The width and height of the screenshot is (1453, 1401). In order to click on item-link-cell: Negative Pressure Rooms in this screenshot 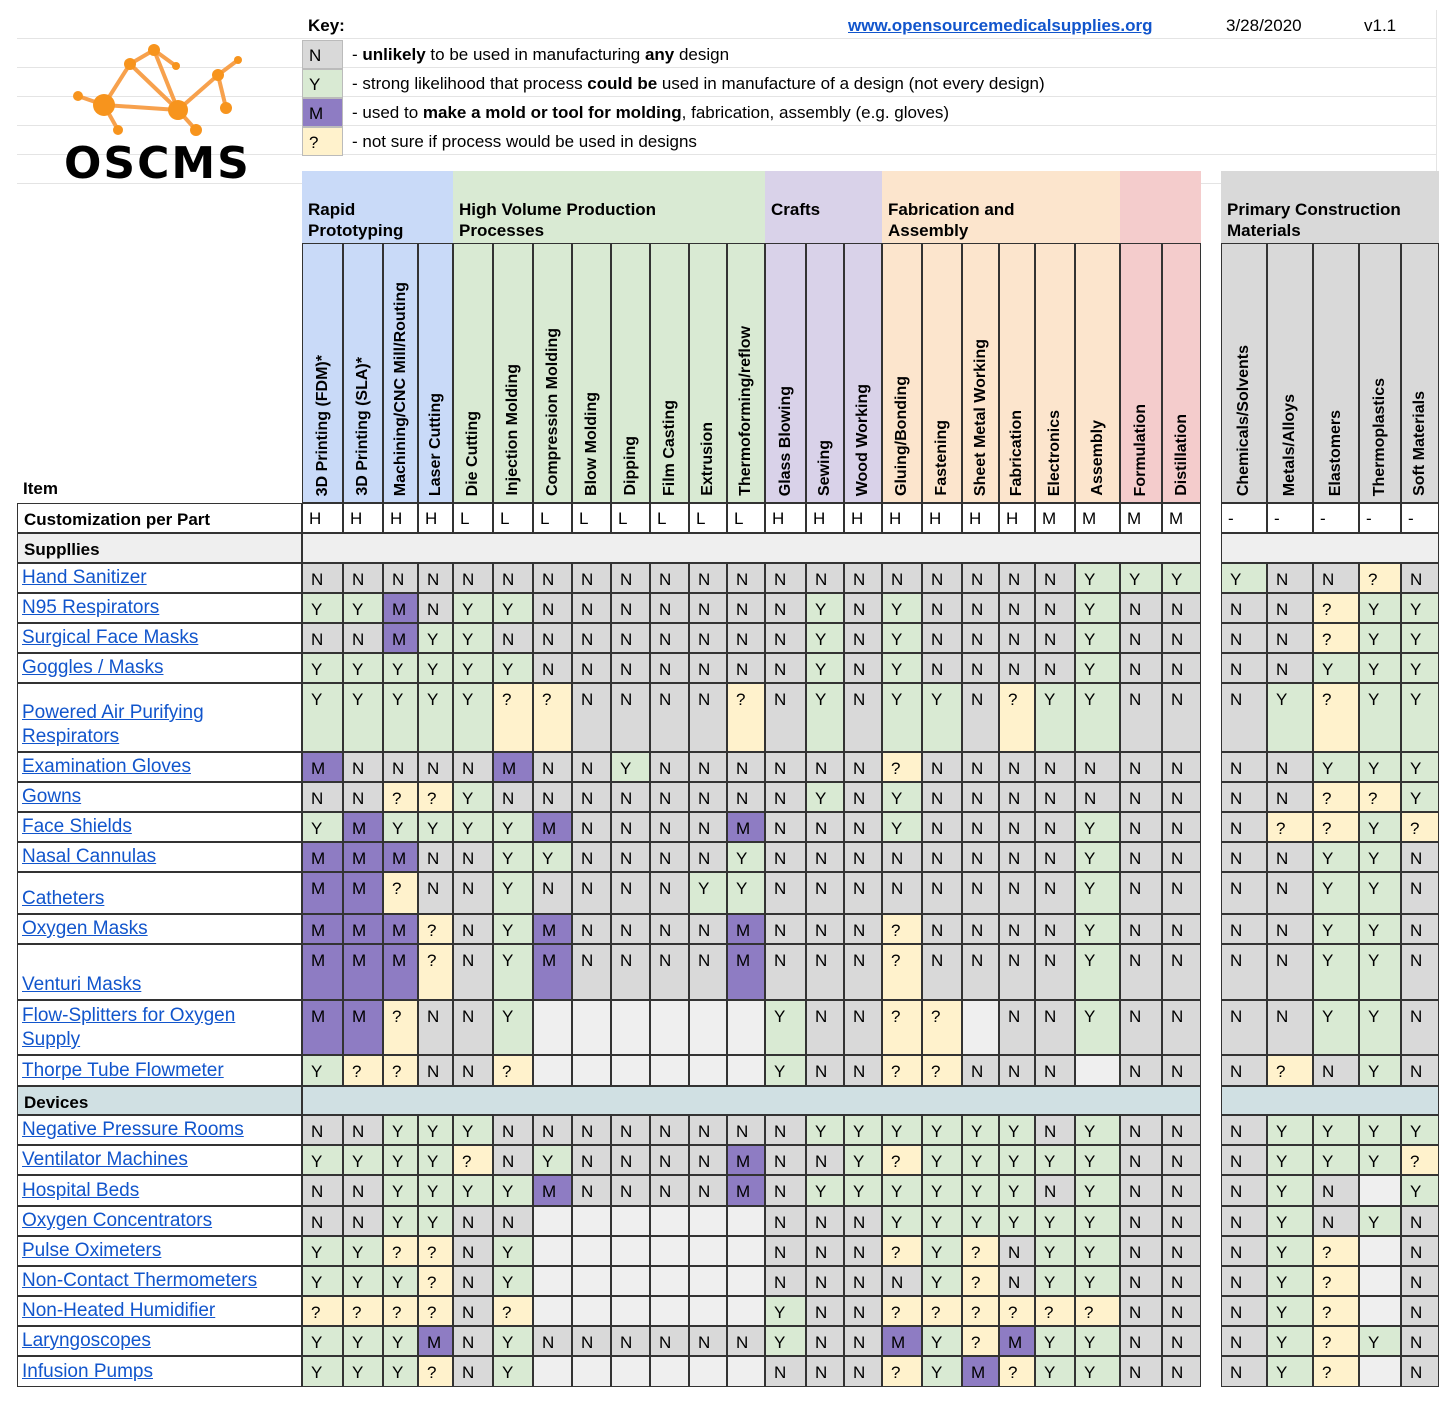, I will do `click(159, 1130)`.